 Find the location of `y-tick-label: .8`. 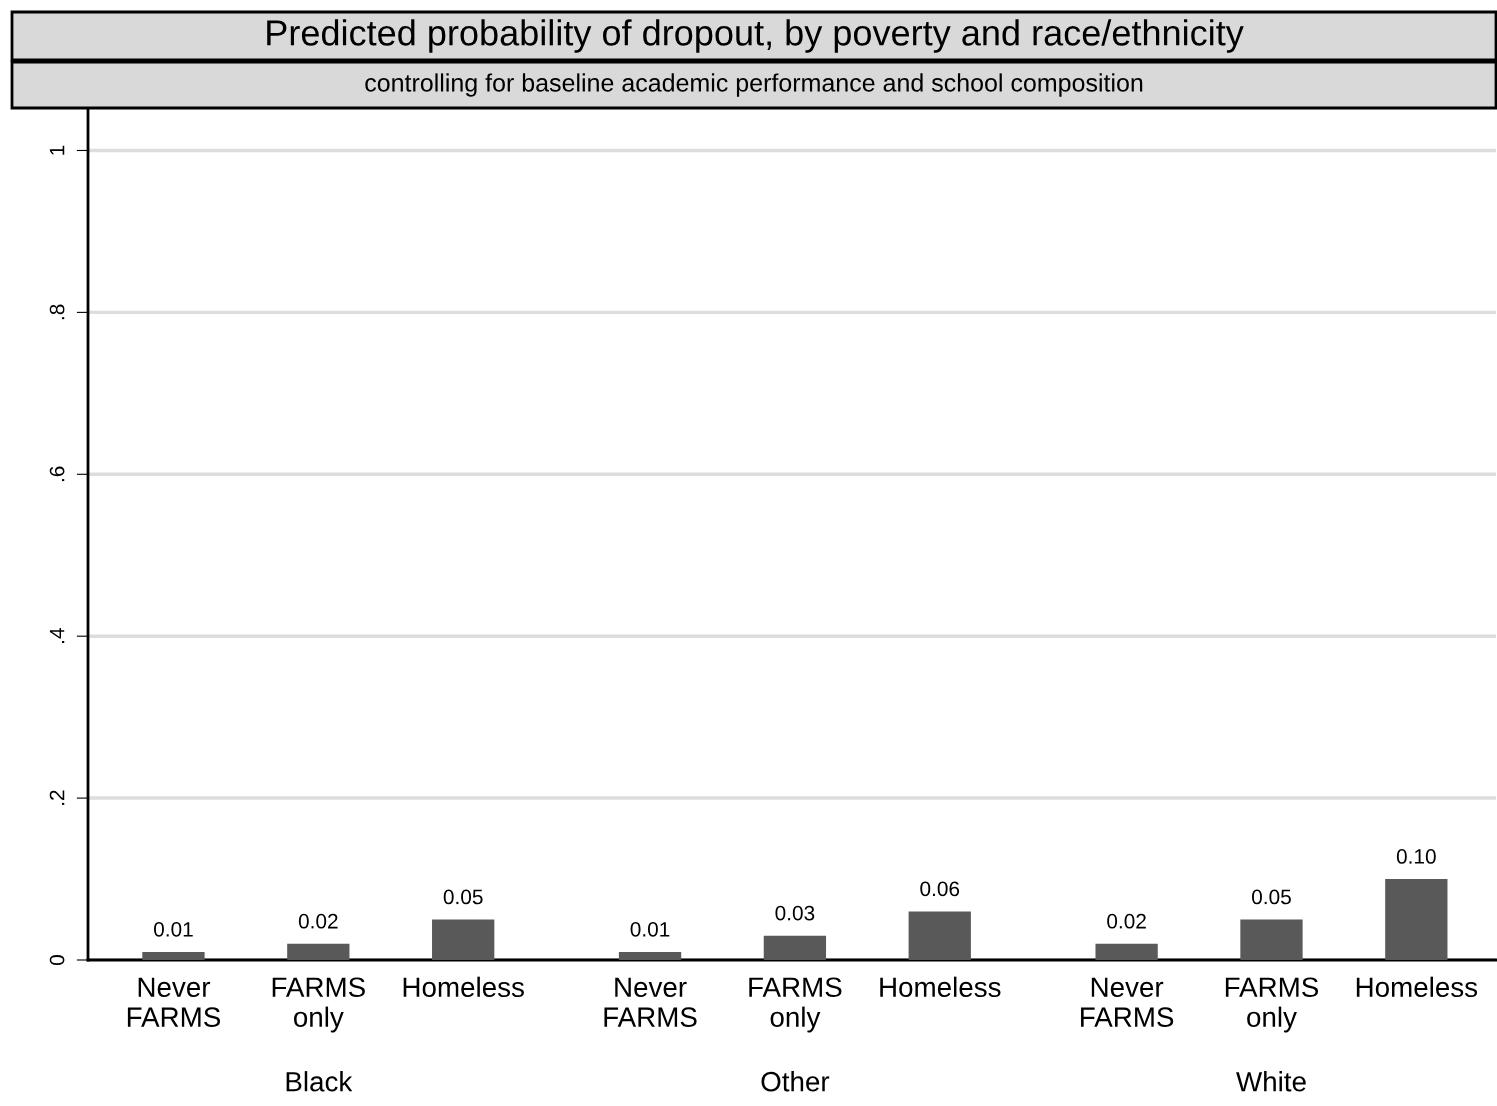

y-tick-label: .8 is located at coordinates (57, 312).